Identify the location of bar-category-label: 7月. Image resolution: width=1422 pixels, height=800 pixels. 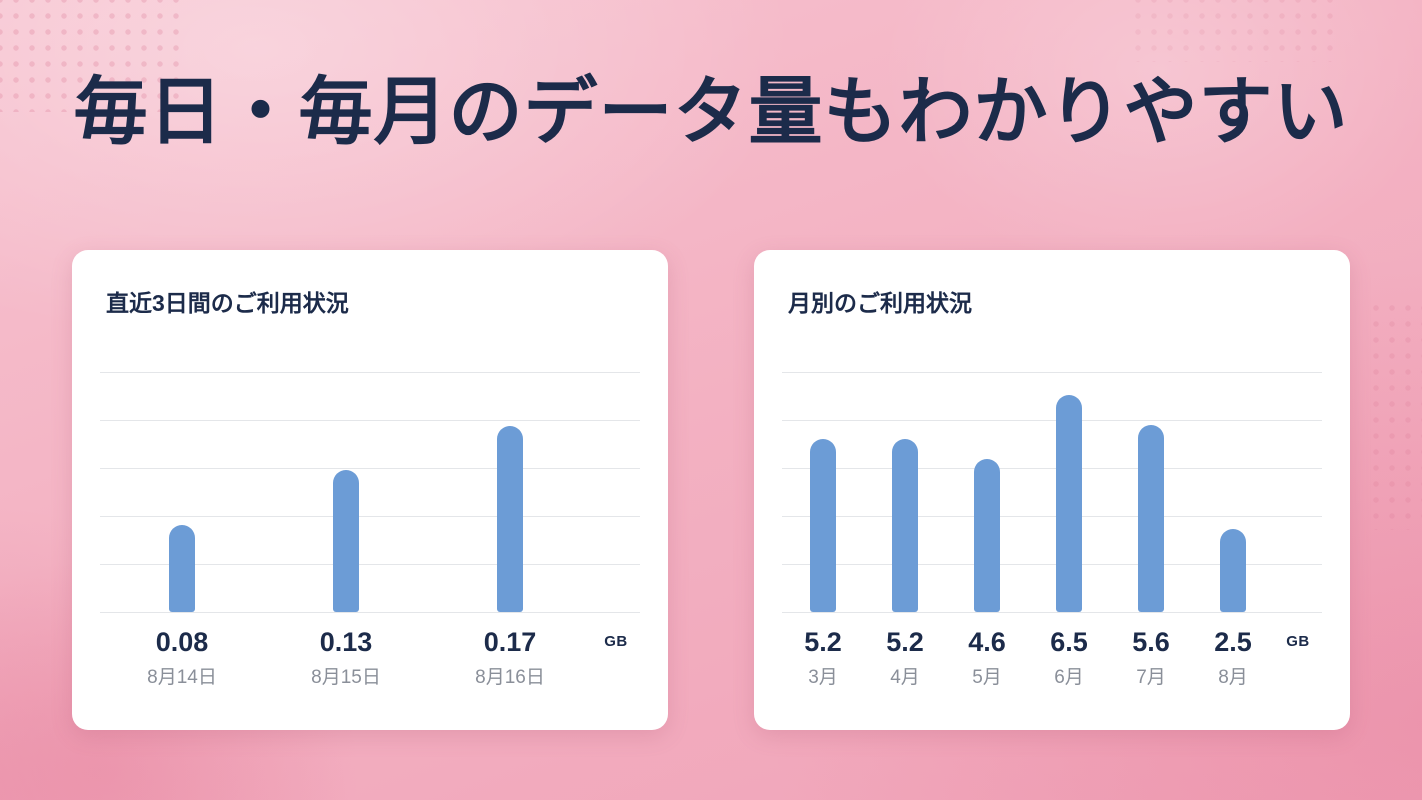
(1151, 677).